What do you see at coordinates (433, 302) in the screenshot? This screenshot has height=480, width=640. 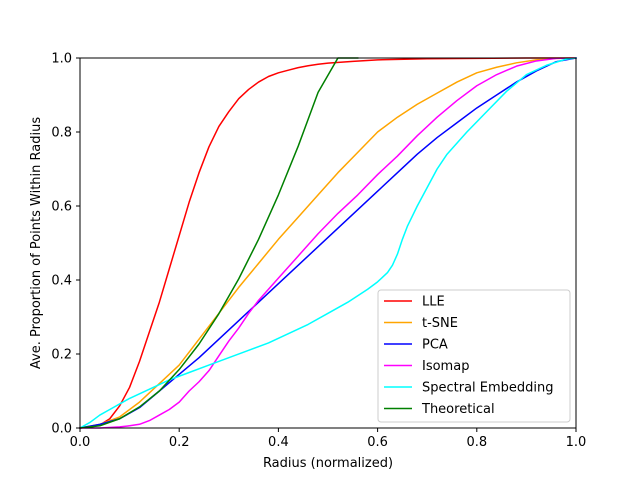 I see `legend-label-lle: LLE` at bounding box center [433, 302].